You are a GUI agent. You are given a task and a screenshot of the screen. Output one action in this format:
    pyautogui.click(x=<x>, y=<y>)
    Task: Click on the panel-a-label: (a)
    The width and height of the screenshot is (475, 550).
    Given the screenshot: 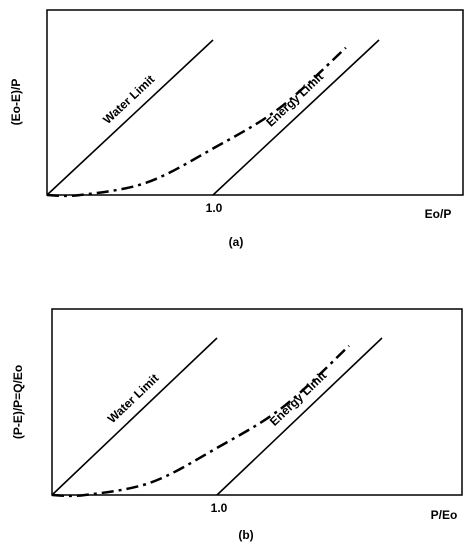 What is the action you would take?
    pyautogui.click(x=236, y=242)
    